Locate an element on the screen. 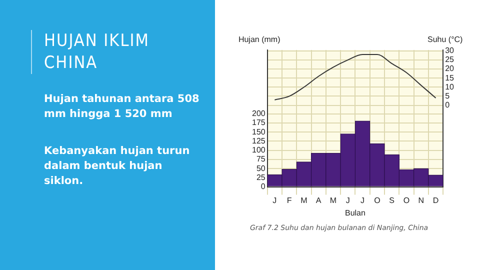  y2-tick-label: 25 is located at coordinates (450, 59).